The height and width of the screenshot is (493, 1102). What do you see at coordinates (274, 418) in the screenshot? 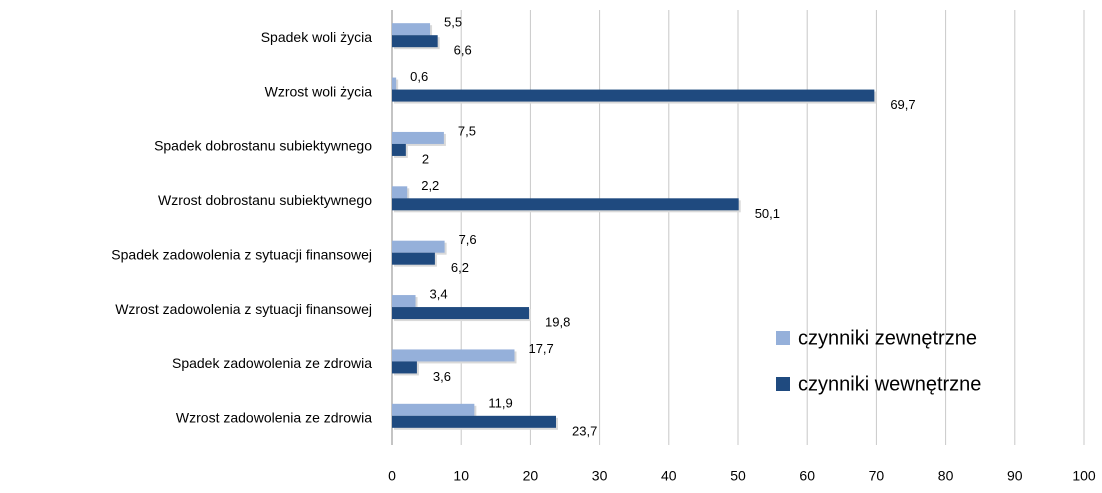
I see `y-tick-label: Wzrost zadowolenia ze zdrowia` at bounding box center [274, 418].